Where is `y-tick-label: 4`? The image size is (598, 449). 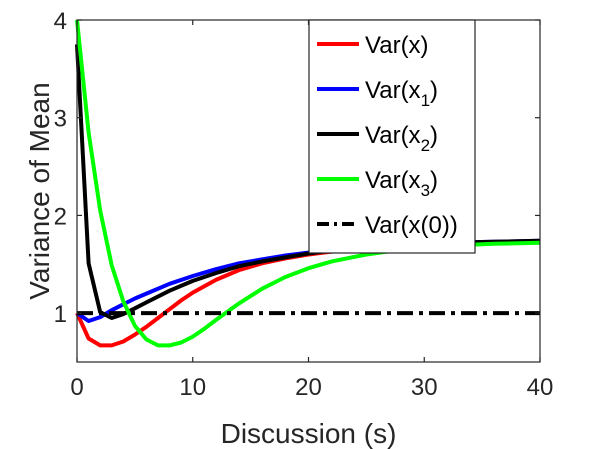 y-tick-label: 4 is located at coordinates (60, 21).